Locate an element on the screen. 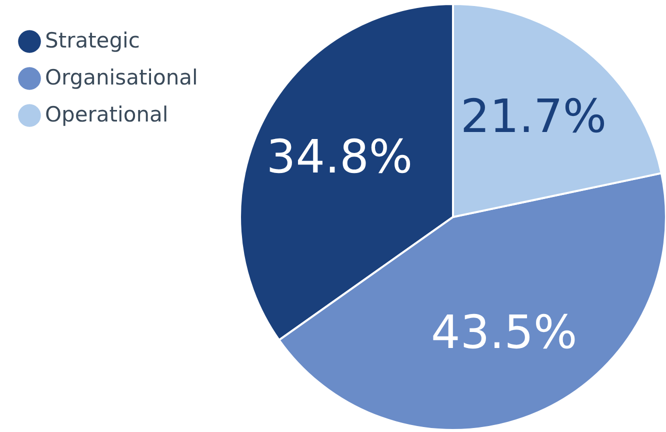 Image resolution: width=666 pixels, height=432 pixels. data-label: 34.8% is located at coordinates (339, 156).